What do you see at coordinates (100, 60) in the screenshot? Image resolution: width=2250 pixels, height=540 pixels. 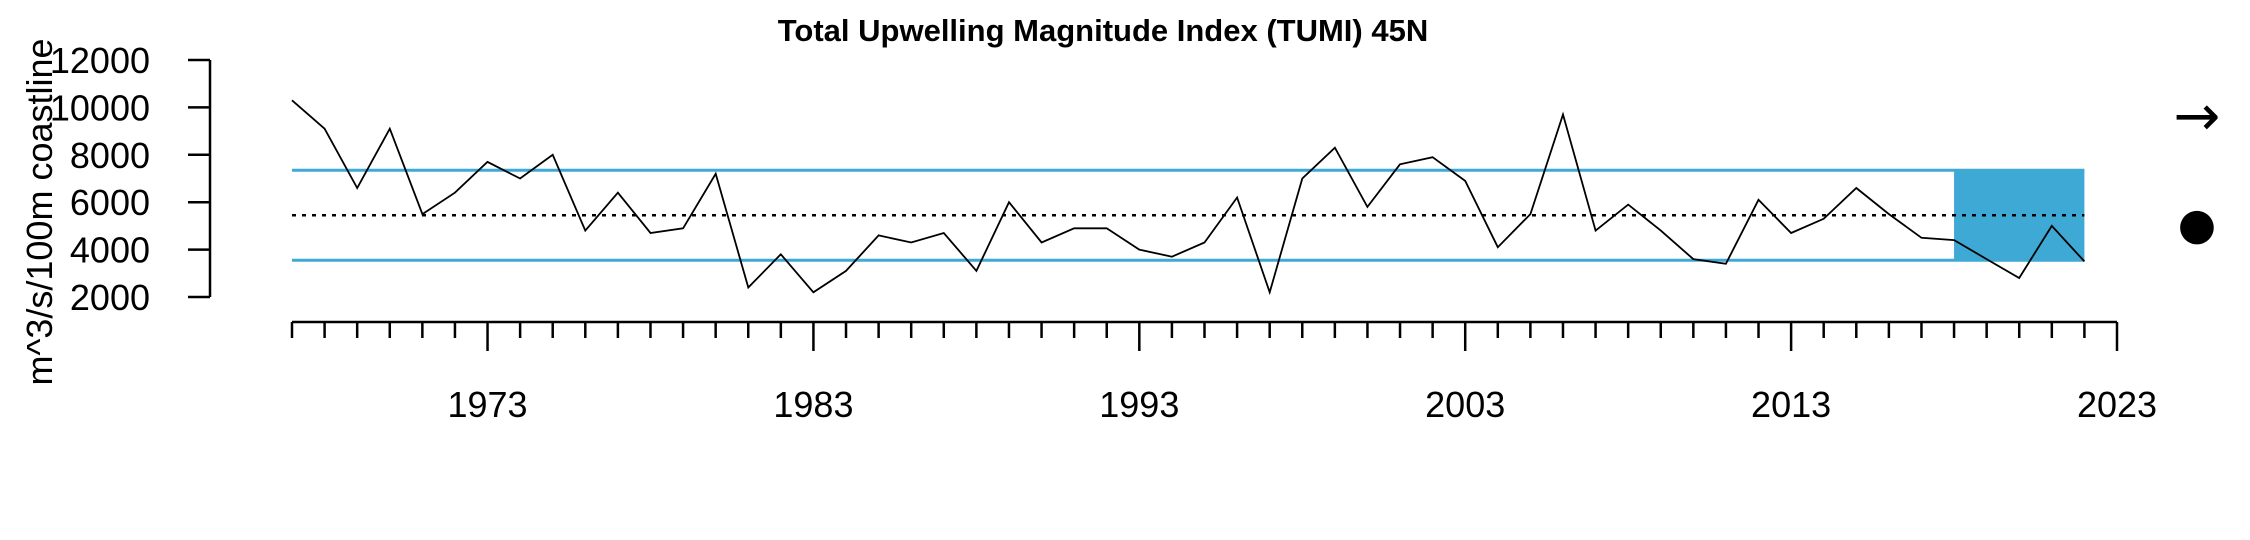 I see `y-tick-label: 12000` at bounding box center [100, 60].